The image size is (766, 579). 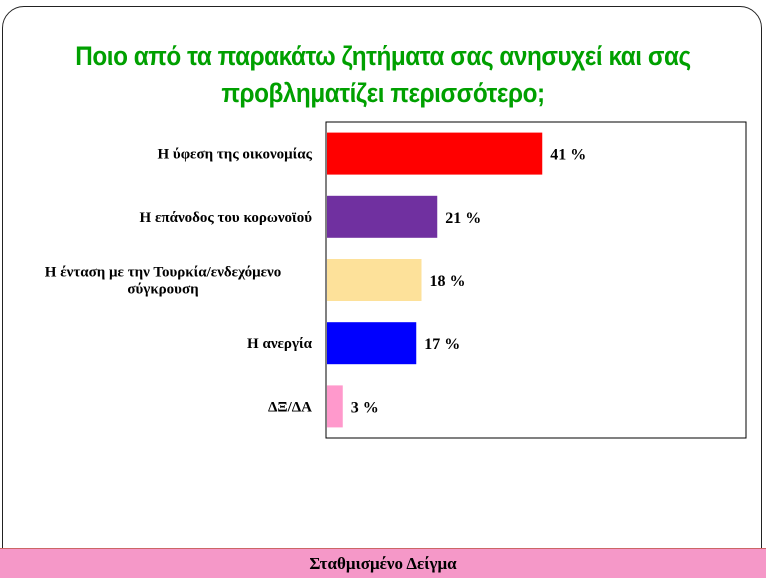 What do you see at coordinates (463, 218) in the screenshot?
I see `value-label-1: 21 %` at bounding box center [463, 218].